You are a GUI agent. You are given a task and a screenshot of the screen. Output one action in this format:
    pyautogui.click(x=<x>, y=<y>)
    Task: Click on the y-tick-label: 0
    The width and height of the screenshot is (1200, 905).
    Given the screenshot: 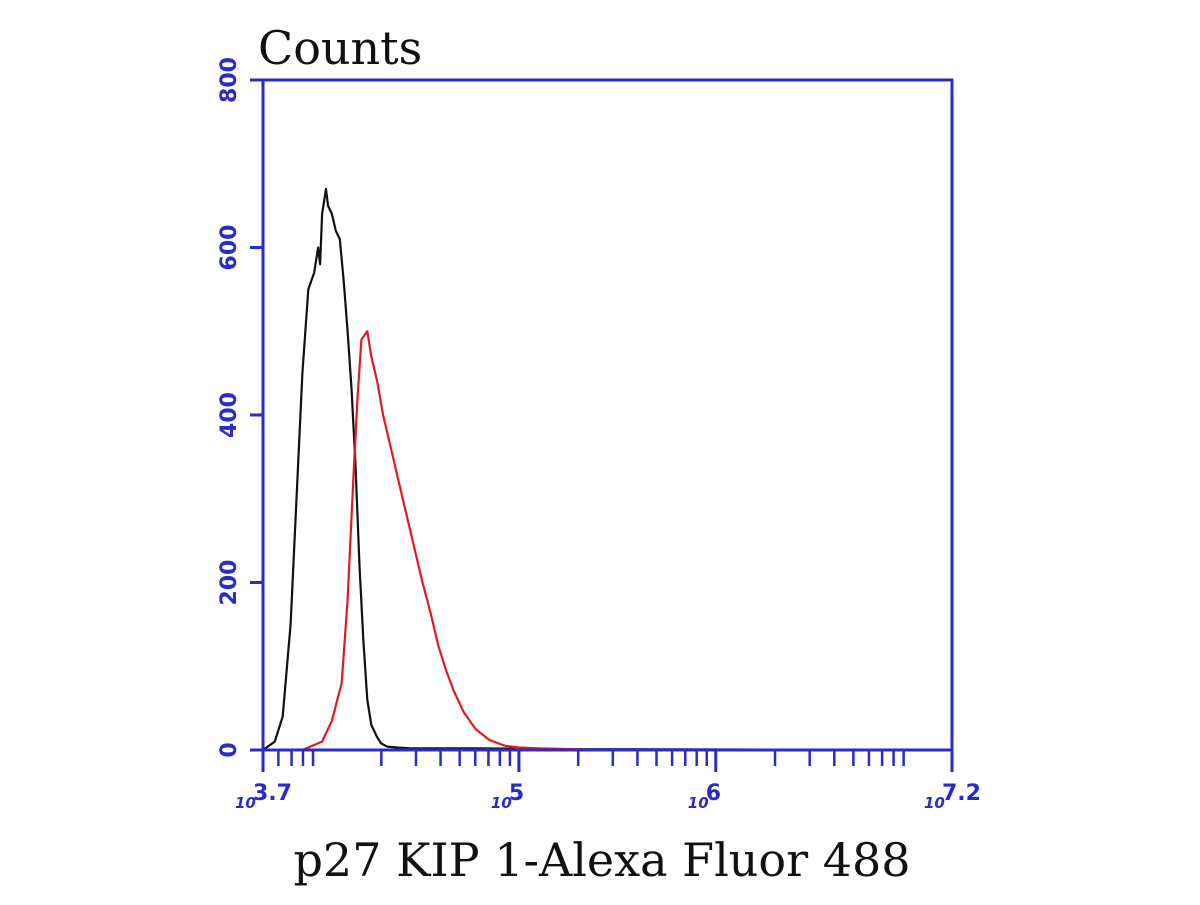 What is the action you would take?
    pyautogui.click(x=229, y=749)
    